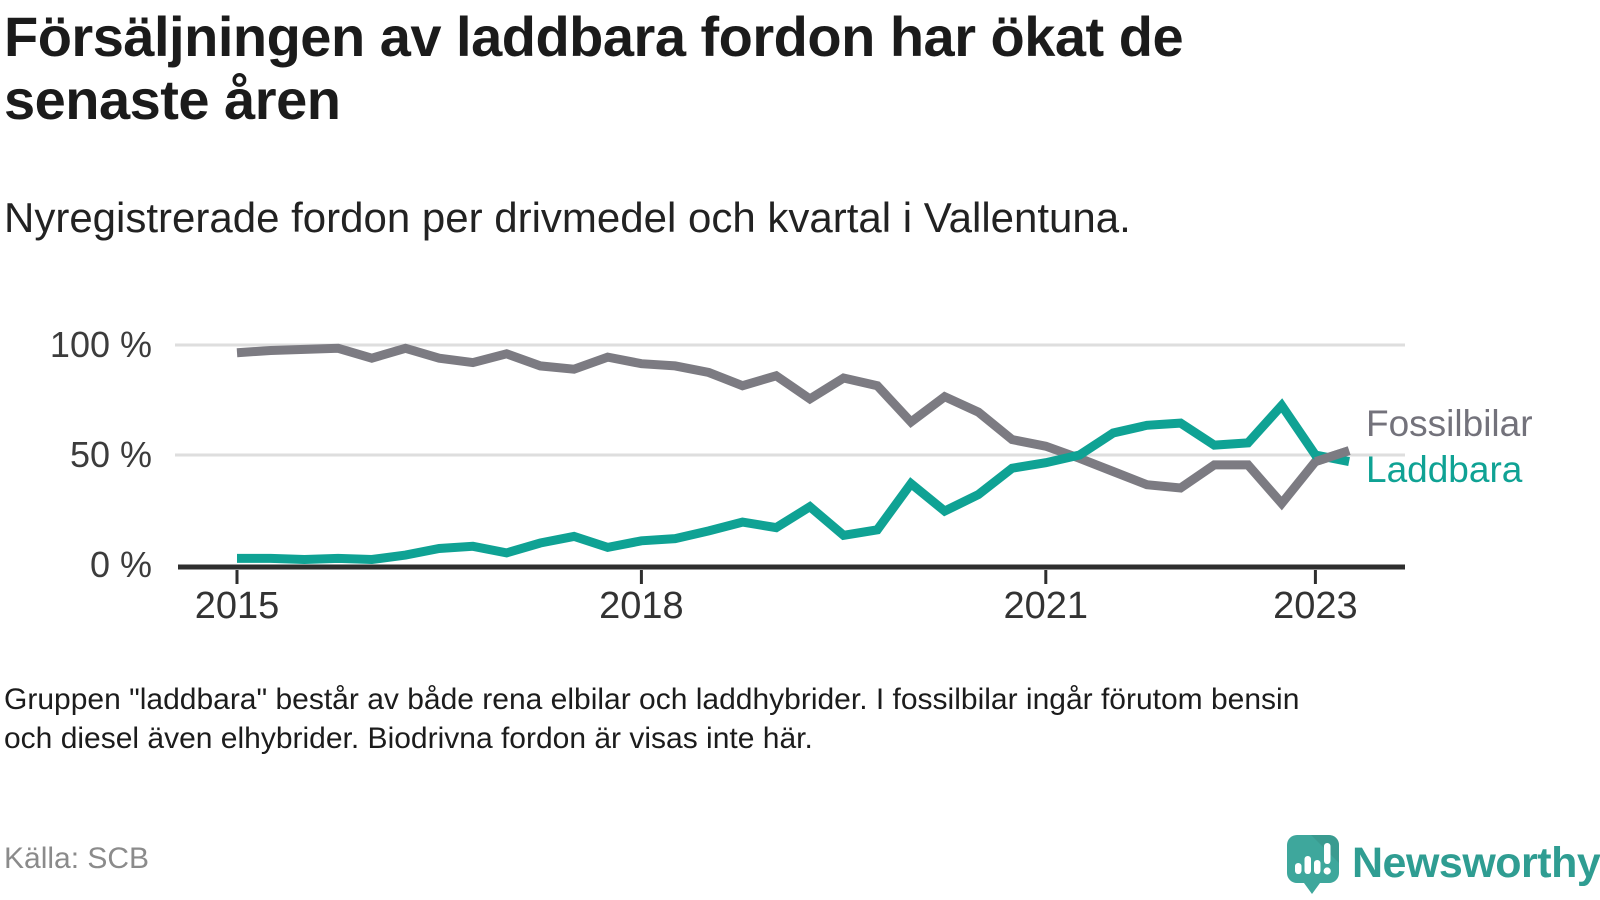 Image resolution: width=1600 pixels, height=900 pixels. I want to click on title-line-2: senaste åren, so click(172, 99).